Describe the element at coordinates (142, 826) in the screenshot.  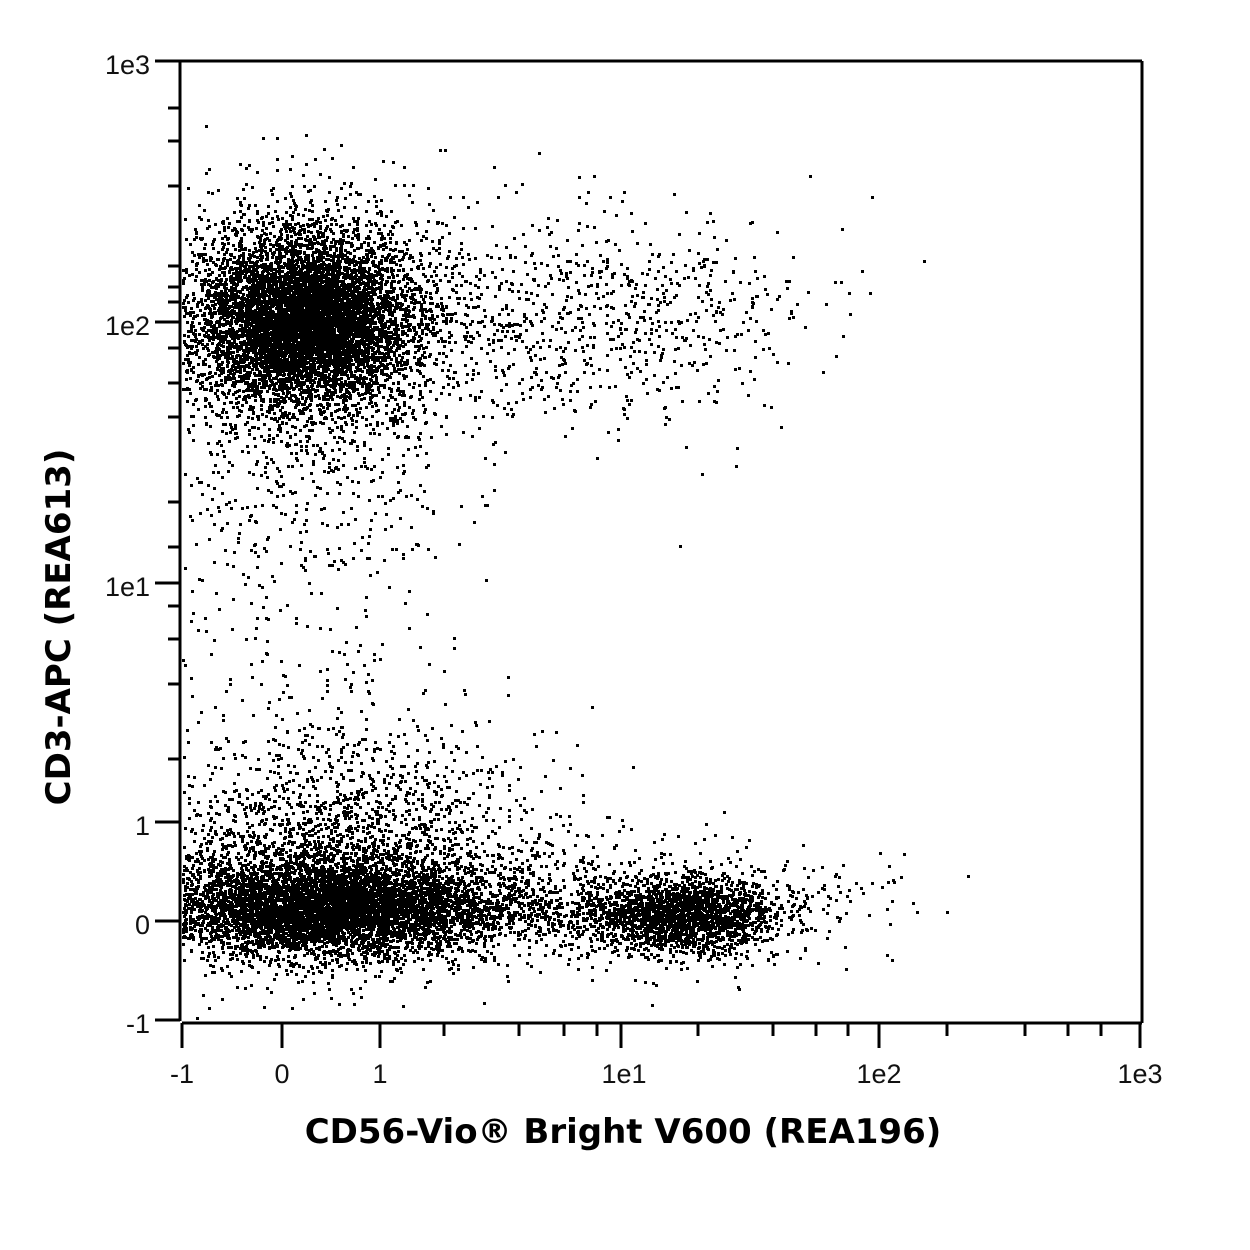
I see `y-tick-label-1: 1` at that location.